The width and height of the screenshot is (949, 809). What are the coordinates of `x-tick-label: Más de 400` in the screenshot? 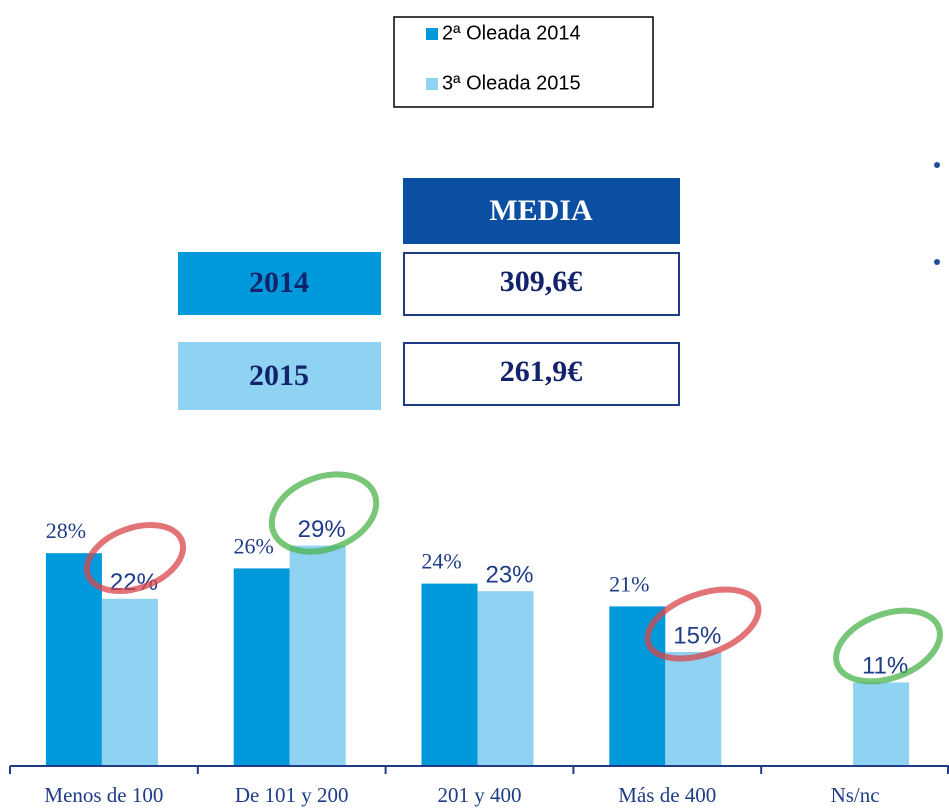 It's located at (667, 795).